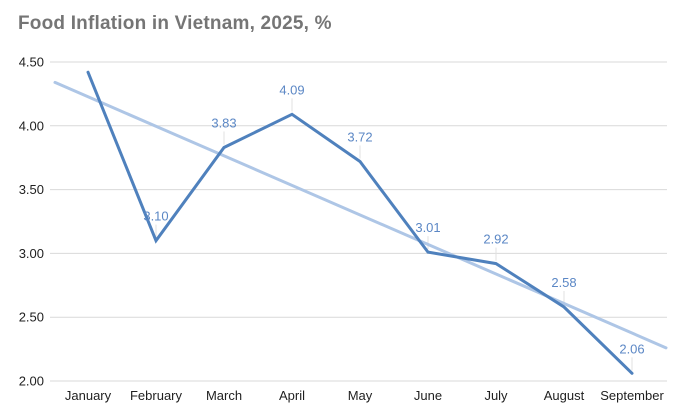  Describe the element at coordinates (564, 395) in the screenshot. I see `x-axis-tick-label: August` at that location.